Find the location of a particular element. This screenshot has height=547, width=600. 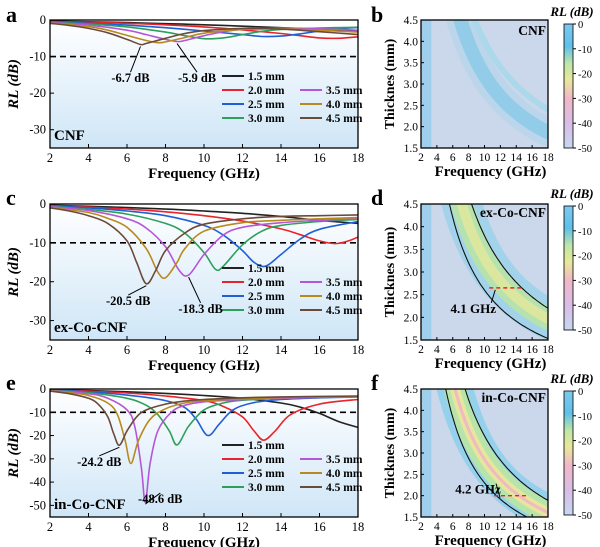

y-axis-label: Thicknes (mm) is located at coordinates (390, 271).